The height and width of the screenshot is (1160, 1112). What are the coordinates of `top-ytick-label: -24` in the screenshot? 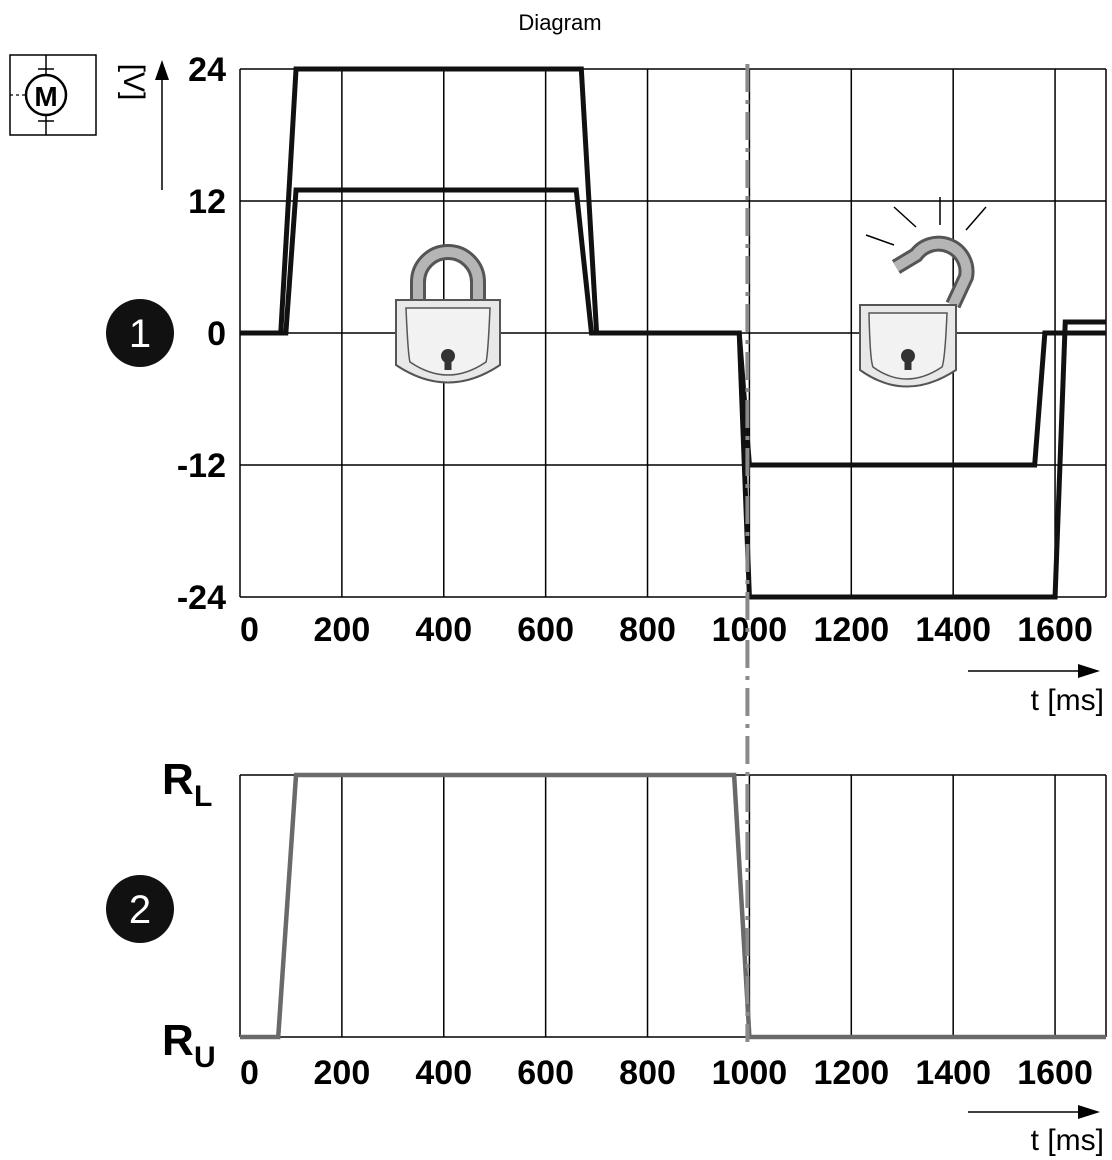 It's located at (201, 598).